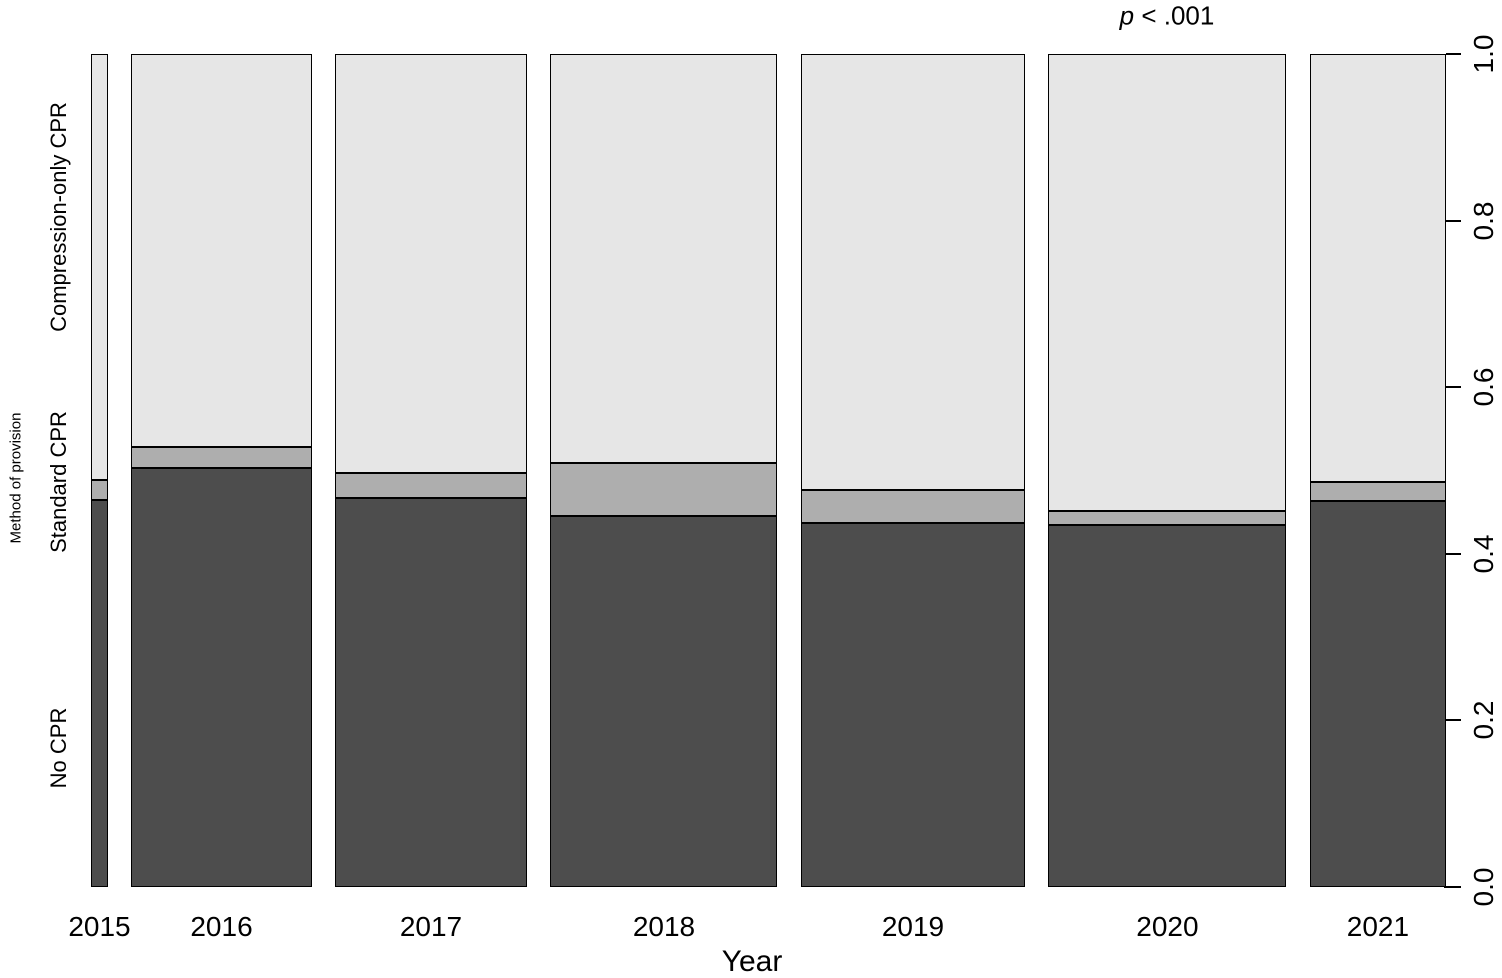 This screenshot has height=978, width=1502. What do you see at coordinates (1453, 887) in the screenshot?
I see `y-tick-mark-0.0` at bounding box center [1453, 887].